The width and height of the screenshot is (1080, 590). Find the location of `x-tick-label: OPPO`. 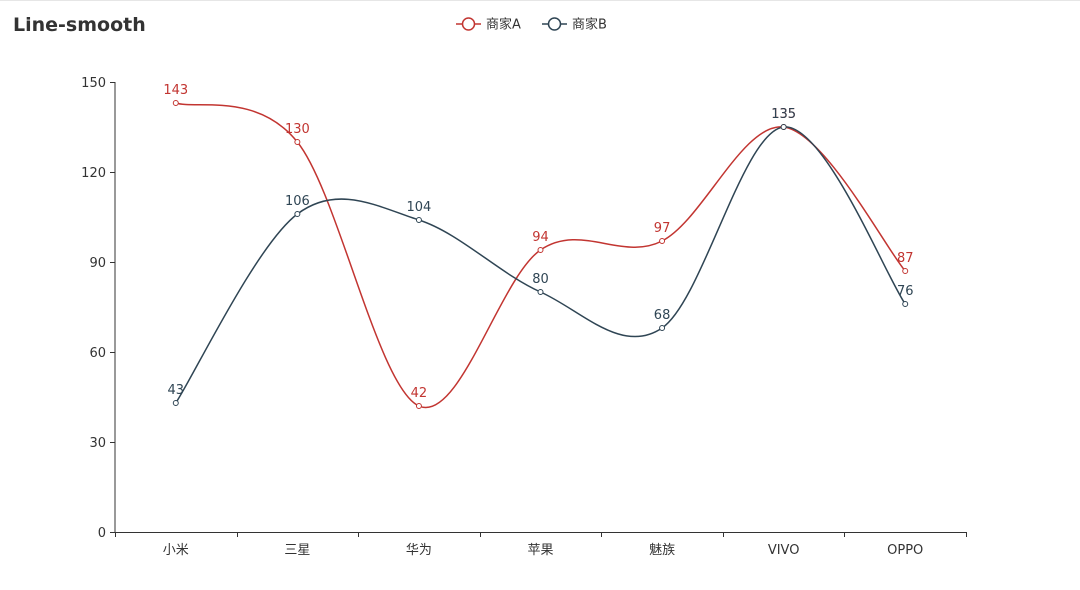

x-tick-label: OPPO is located at coordinates (905, 550).